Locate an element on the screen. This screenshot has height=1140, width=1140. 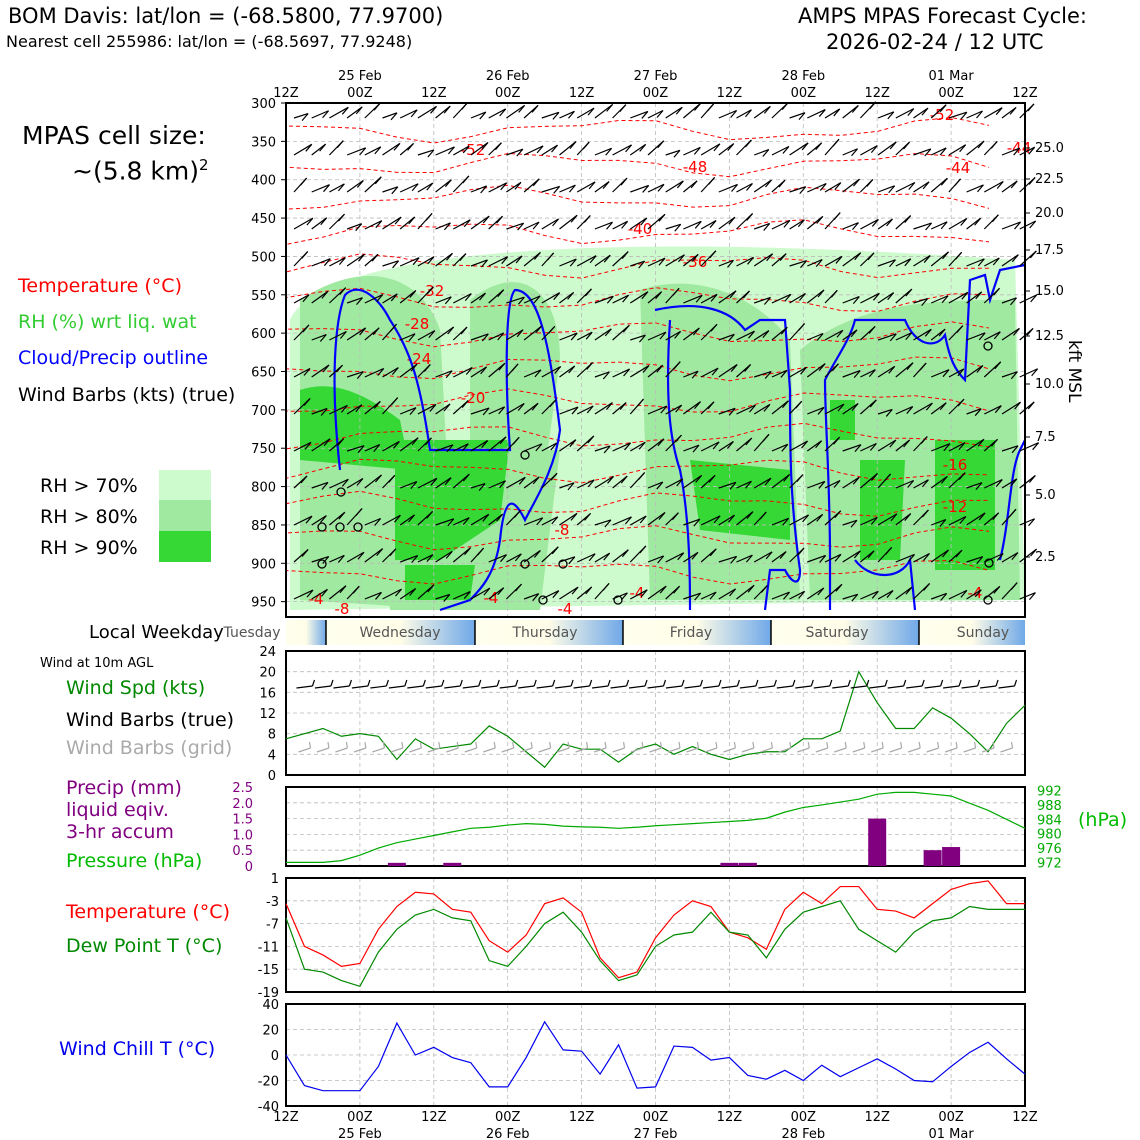
pressure-tick-label: 650 is located at coordinates (263, 373).